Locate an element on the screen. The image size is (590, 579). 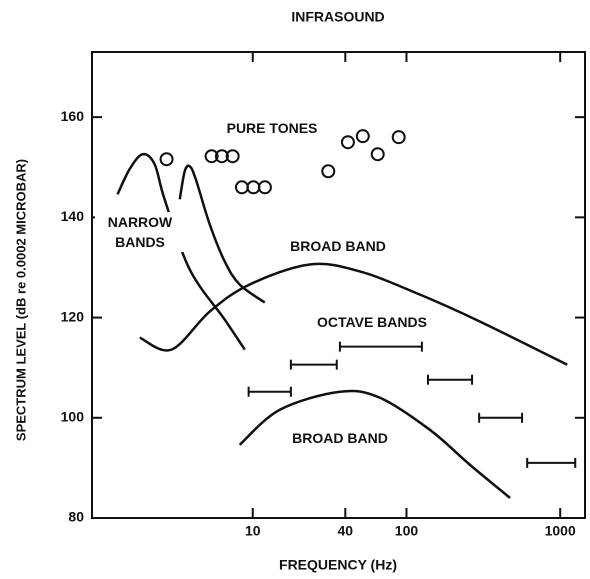
y-tick-label: 140 is located at coordinates (73, 216).